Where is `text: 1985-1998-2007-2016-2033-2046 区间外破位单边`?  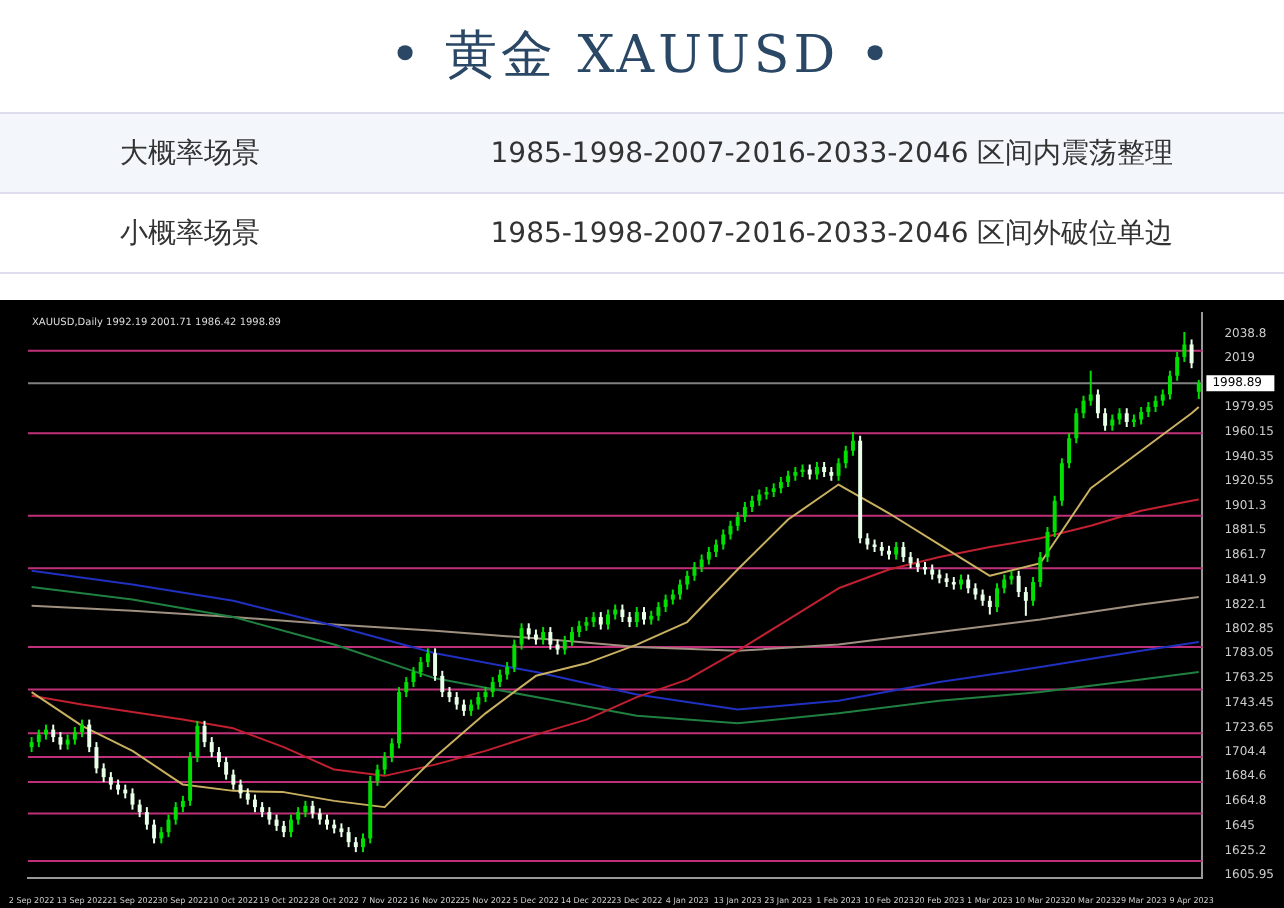 text: 1985-1998-2007-2016-2033-2046 区间外破位单边 is located at coordinates (832, 233).